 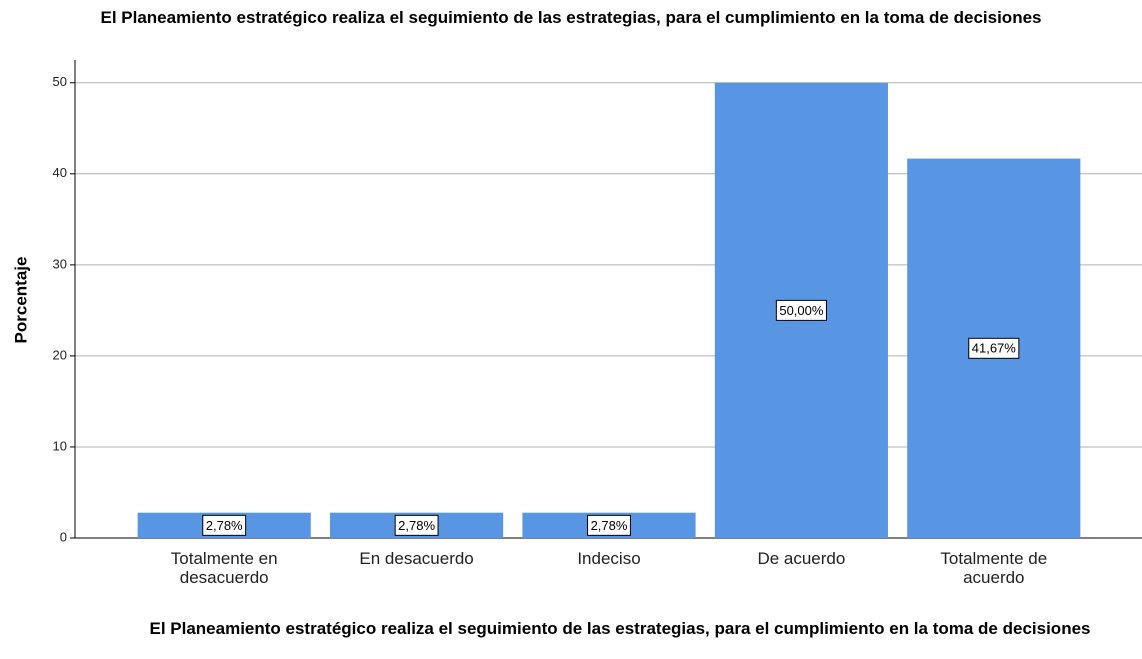 I want to click on x-tick-label: Totalmente en desacuerdo, so click(x=224, y=568).